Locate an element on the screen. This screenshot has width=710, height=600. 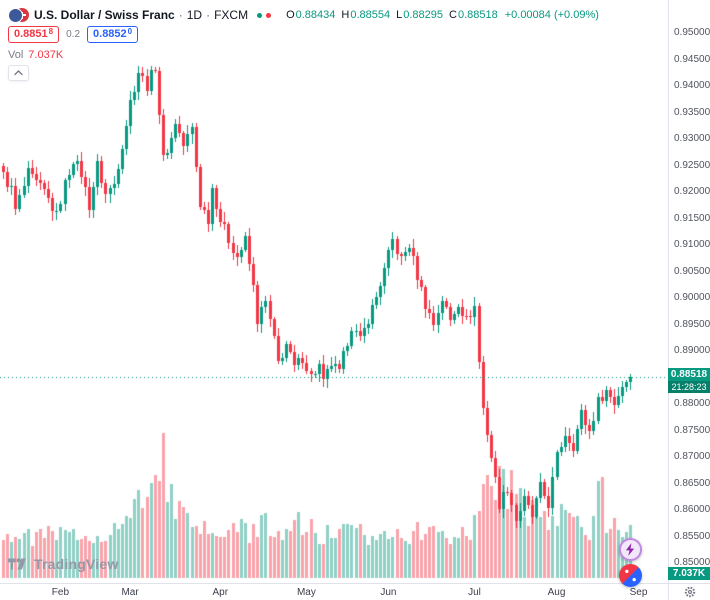
close-label: C is located at coordinates (453, 15).